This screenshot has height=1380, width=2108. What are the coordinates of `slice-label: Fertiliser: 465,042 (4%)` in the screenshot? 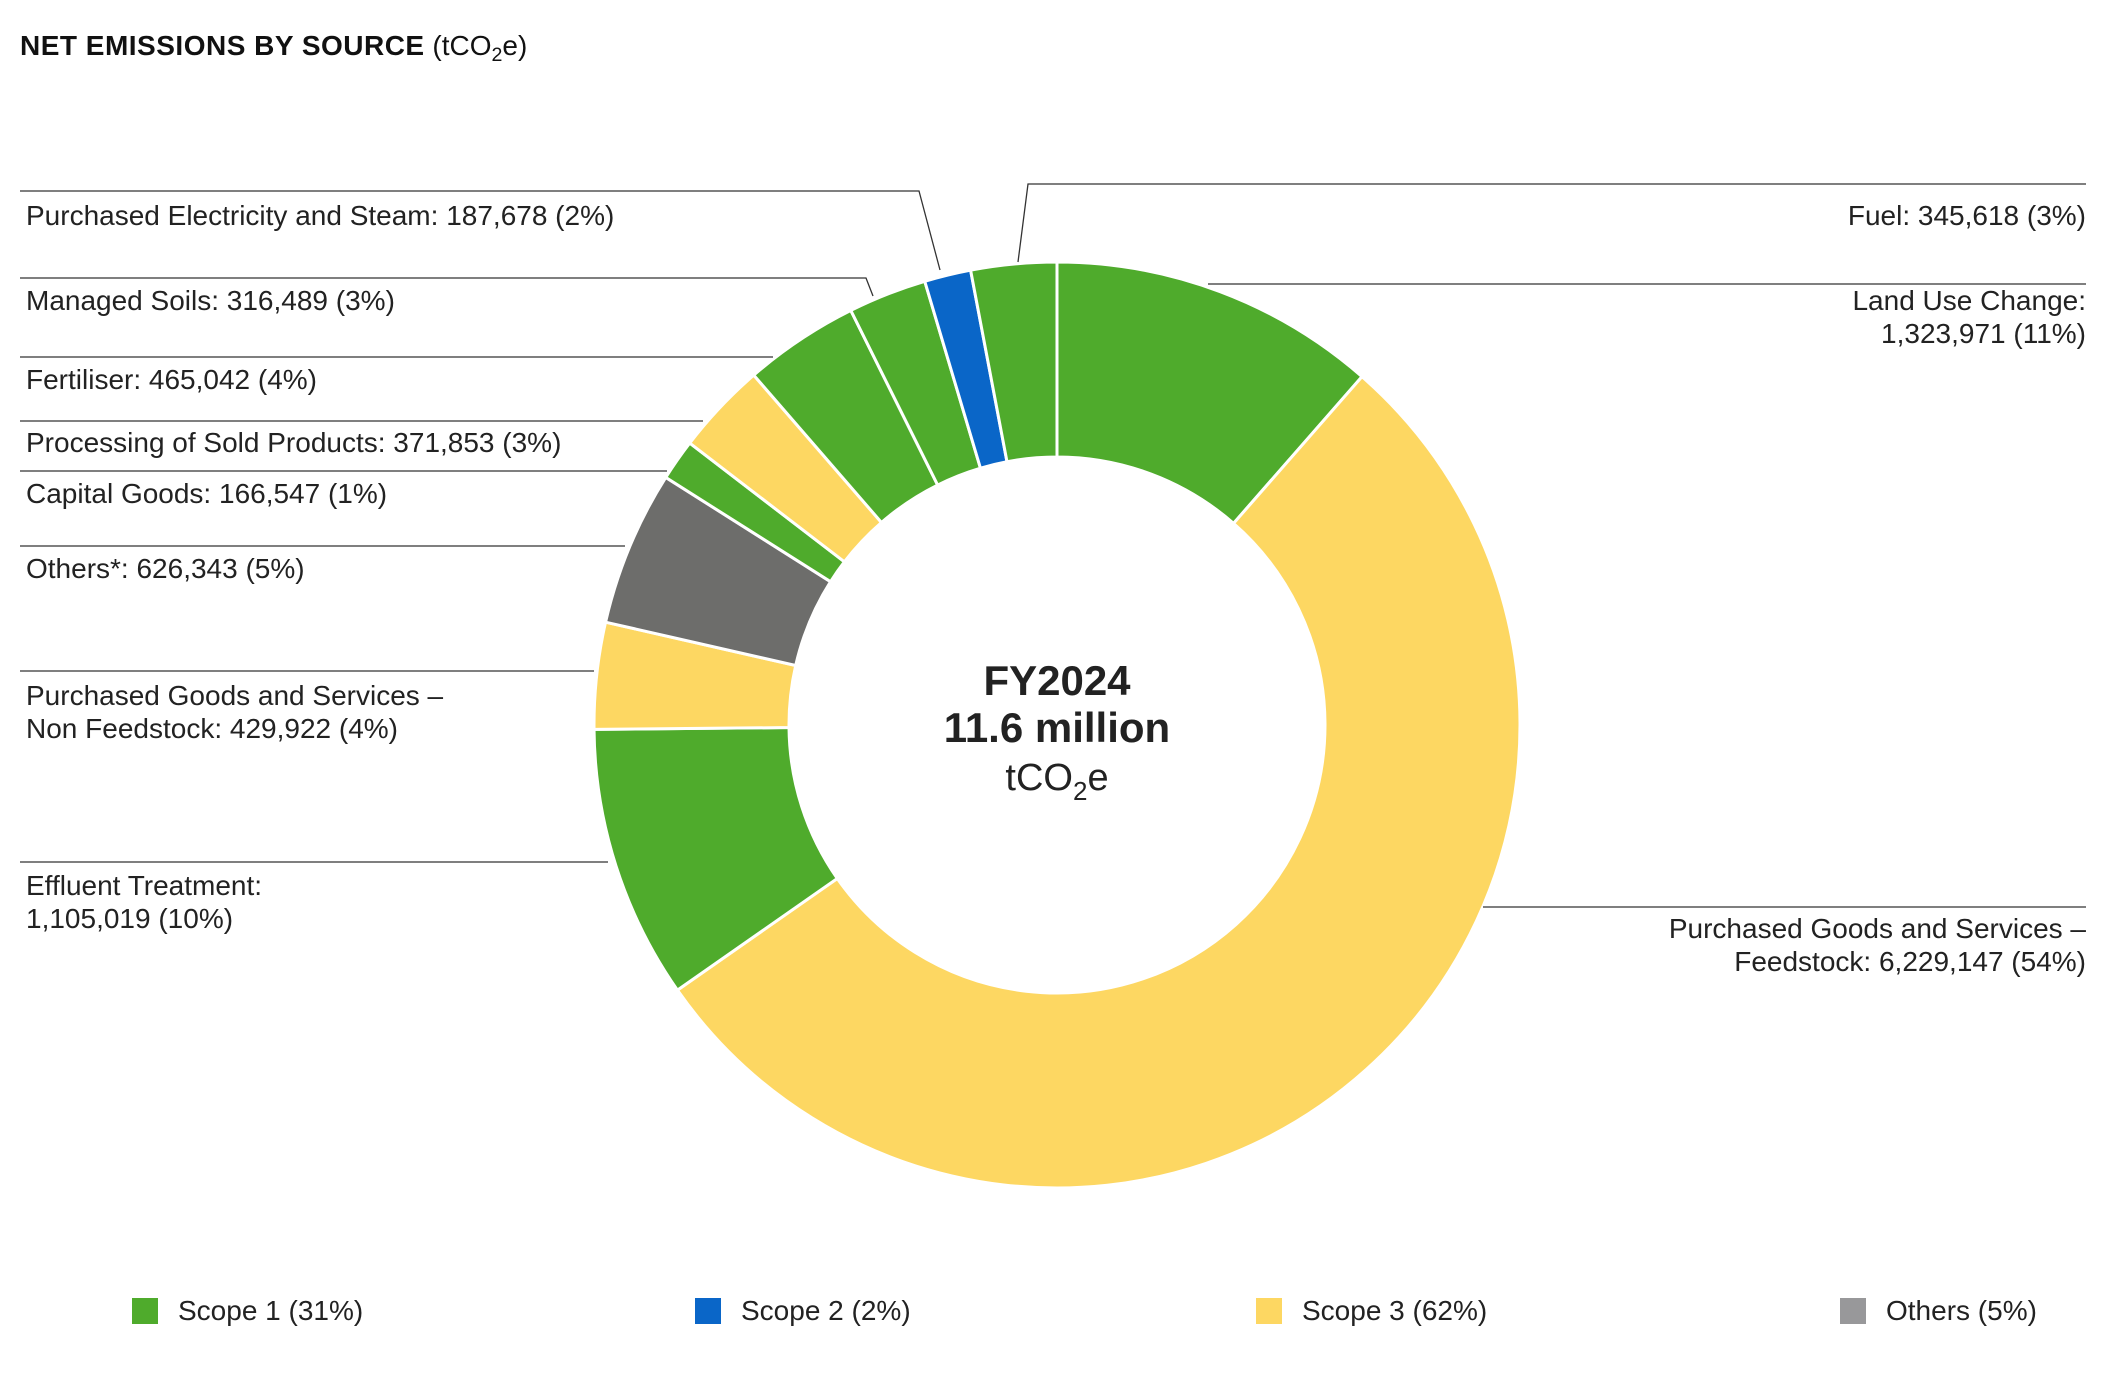 It's located at (171, 379).